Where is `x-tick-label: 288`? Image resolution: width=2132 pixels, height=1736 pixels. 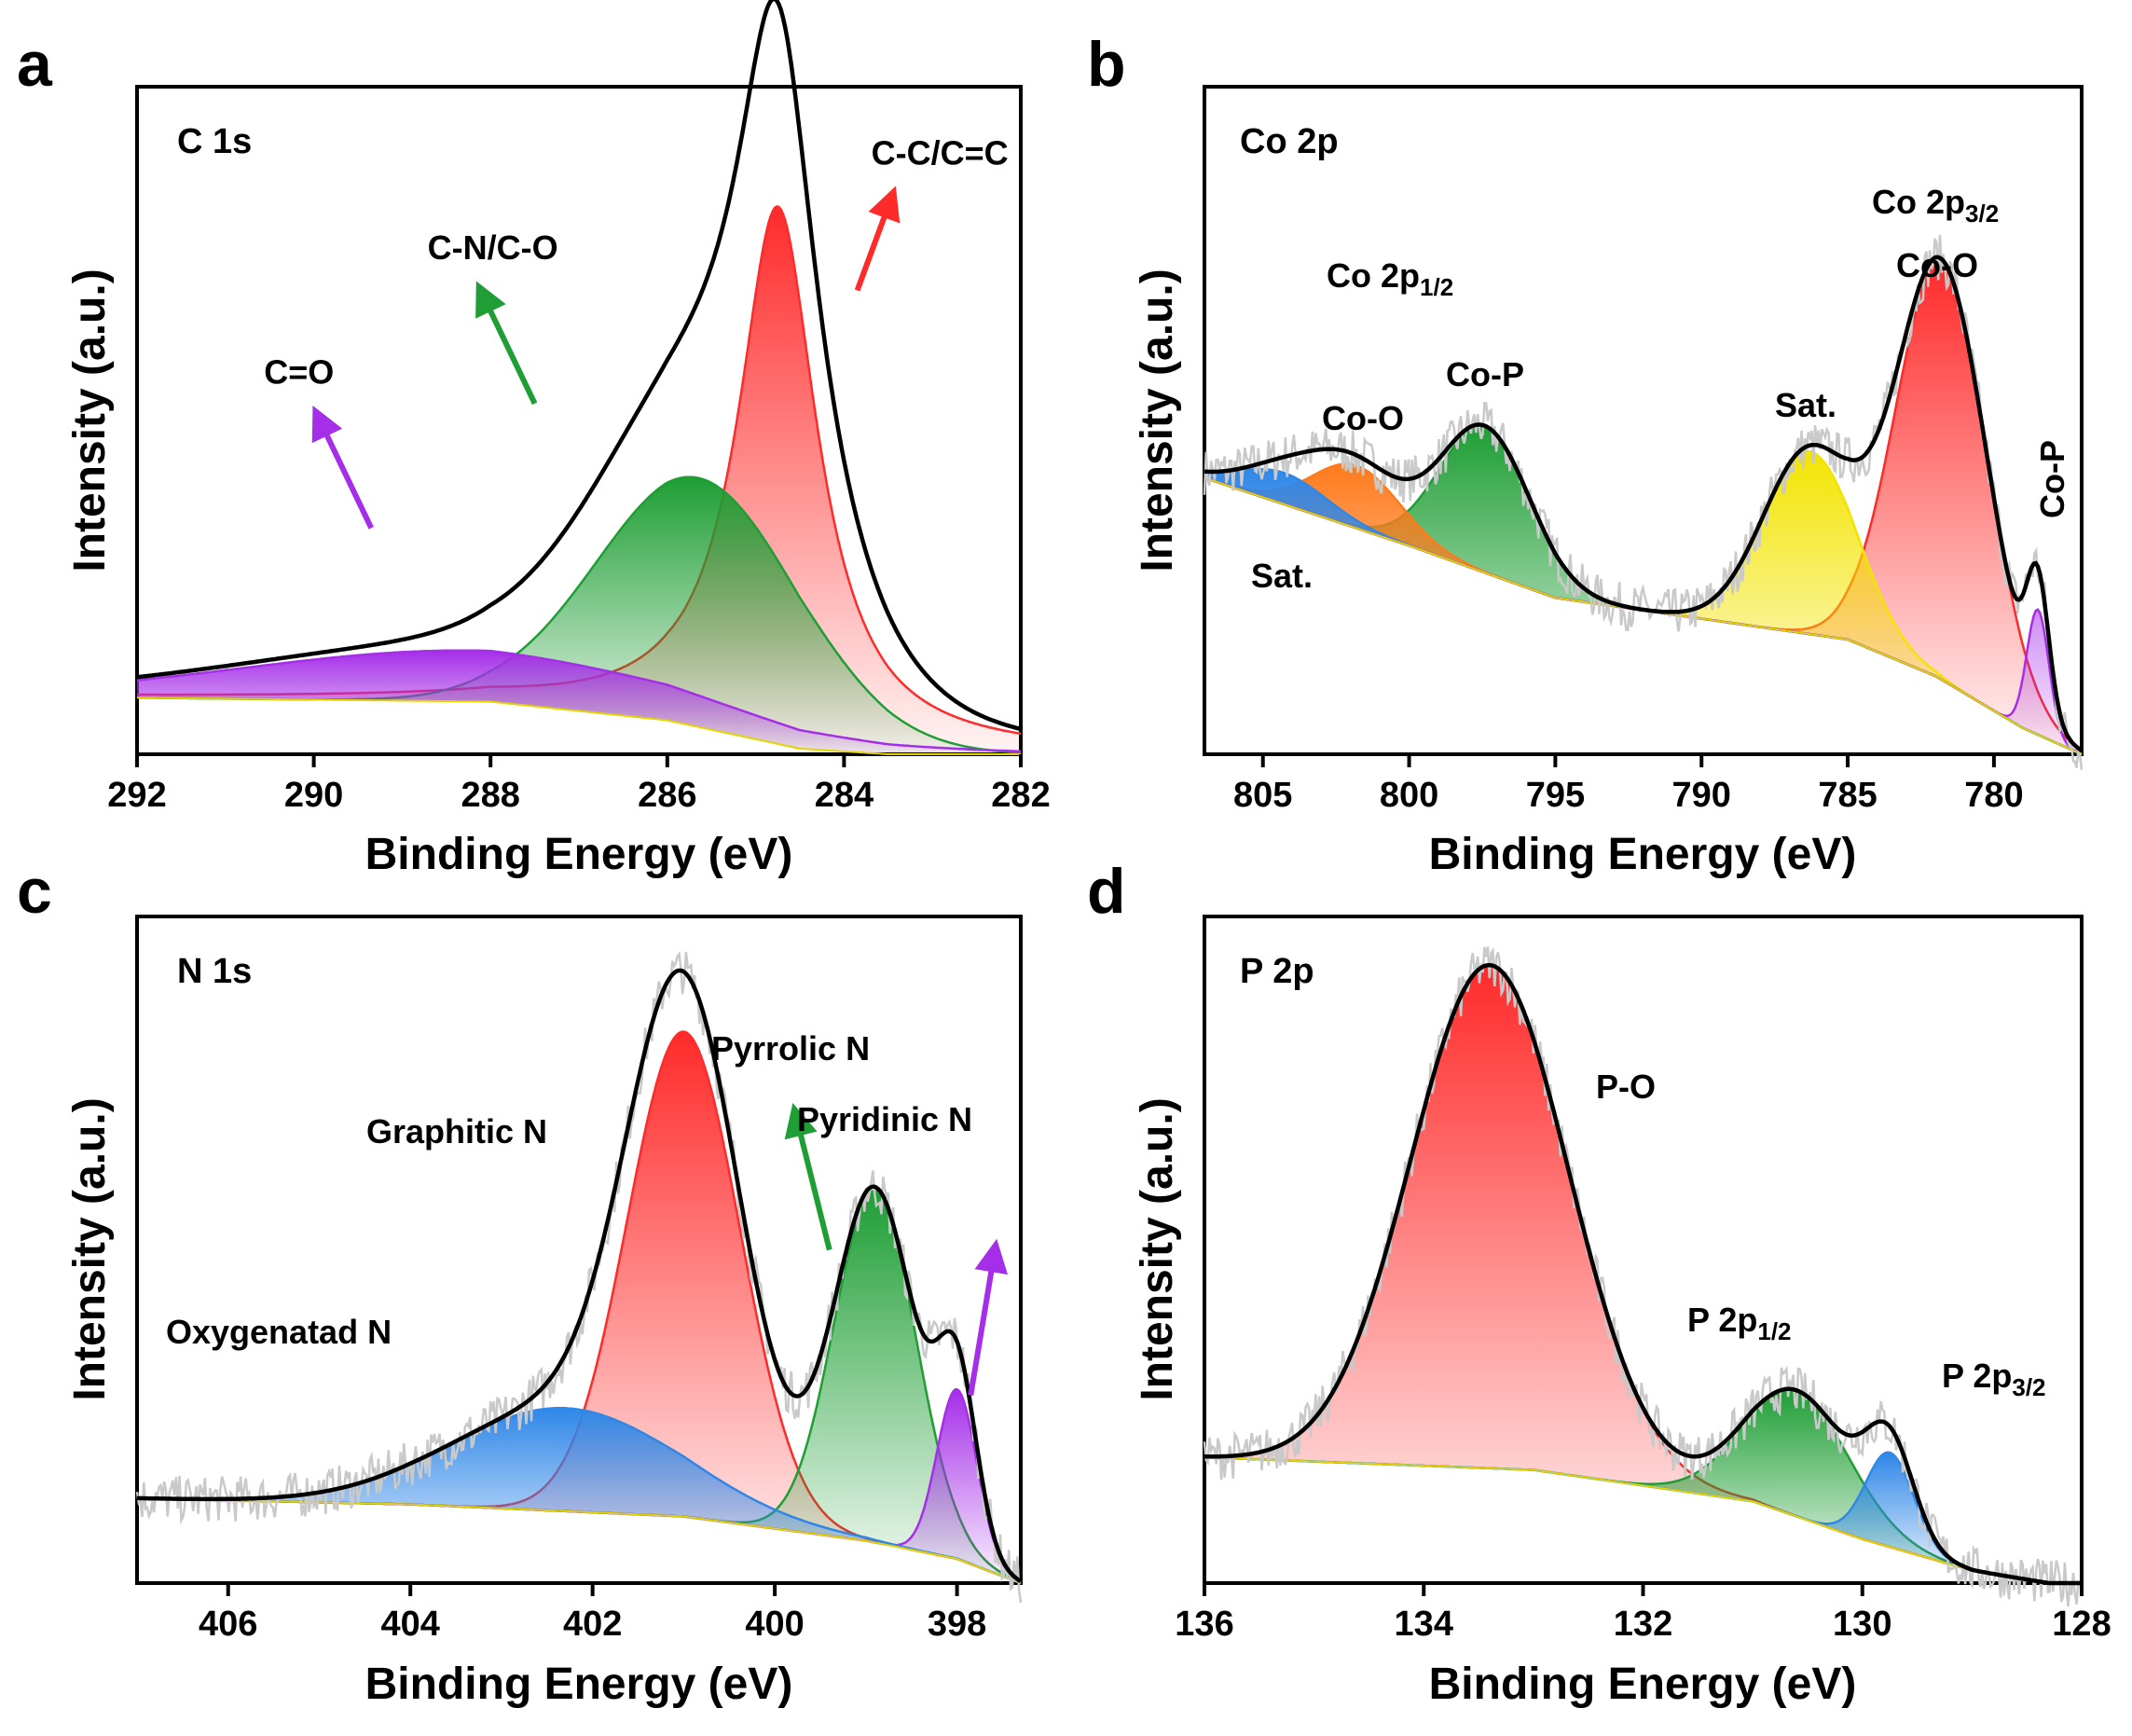 x-tick-label: 288 is located at coordinates (490, 795).